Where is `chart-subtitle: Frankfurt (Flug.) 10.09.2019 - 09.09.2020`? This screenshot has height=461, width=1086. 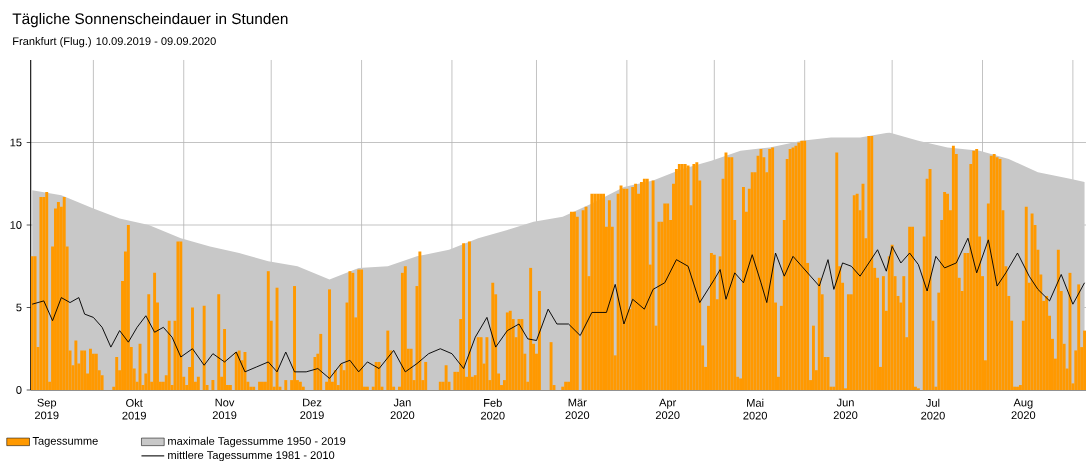
chart-subtitle: Frankfurt (Flug.) 10.09.2019 - 09.09.2020 is located at coordinates (114, 42).